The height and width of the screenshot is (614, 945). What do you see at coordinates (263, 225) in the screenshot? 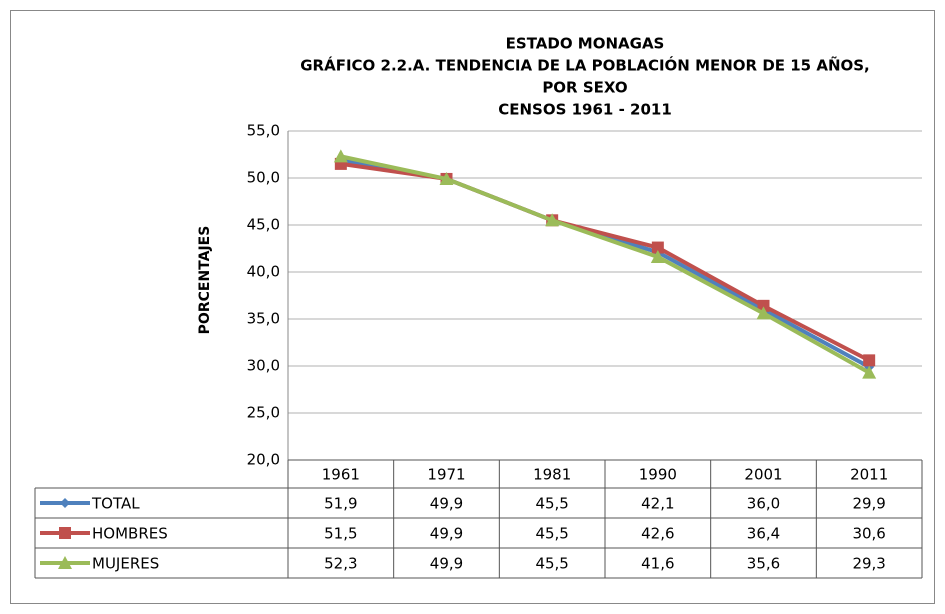
I see `y-tick-label: 45,0` at bounding box center [263, 225].